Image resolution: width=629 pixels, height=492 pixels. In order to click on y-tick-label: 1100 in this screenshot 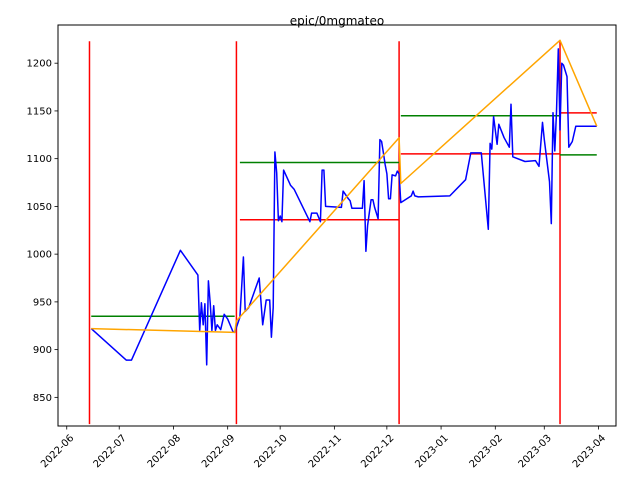, I will do `click(39, 159)`.